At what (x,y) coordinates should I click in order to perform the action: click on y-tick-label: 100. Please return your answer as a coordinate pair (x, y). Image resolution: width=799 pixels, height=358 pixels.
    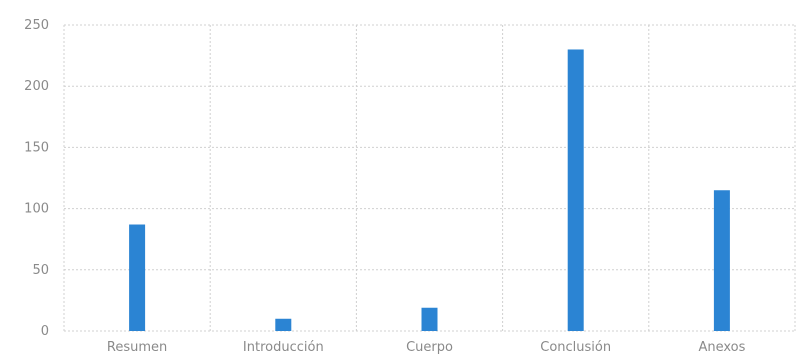
    Looking at the image, I should click on (36, 209).